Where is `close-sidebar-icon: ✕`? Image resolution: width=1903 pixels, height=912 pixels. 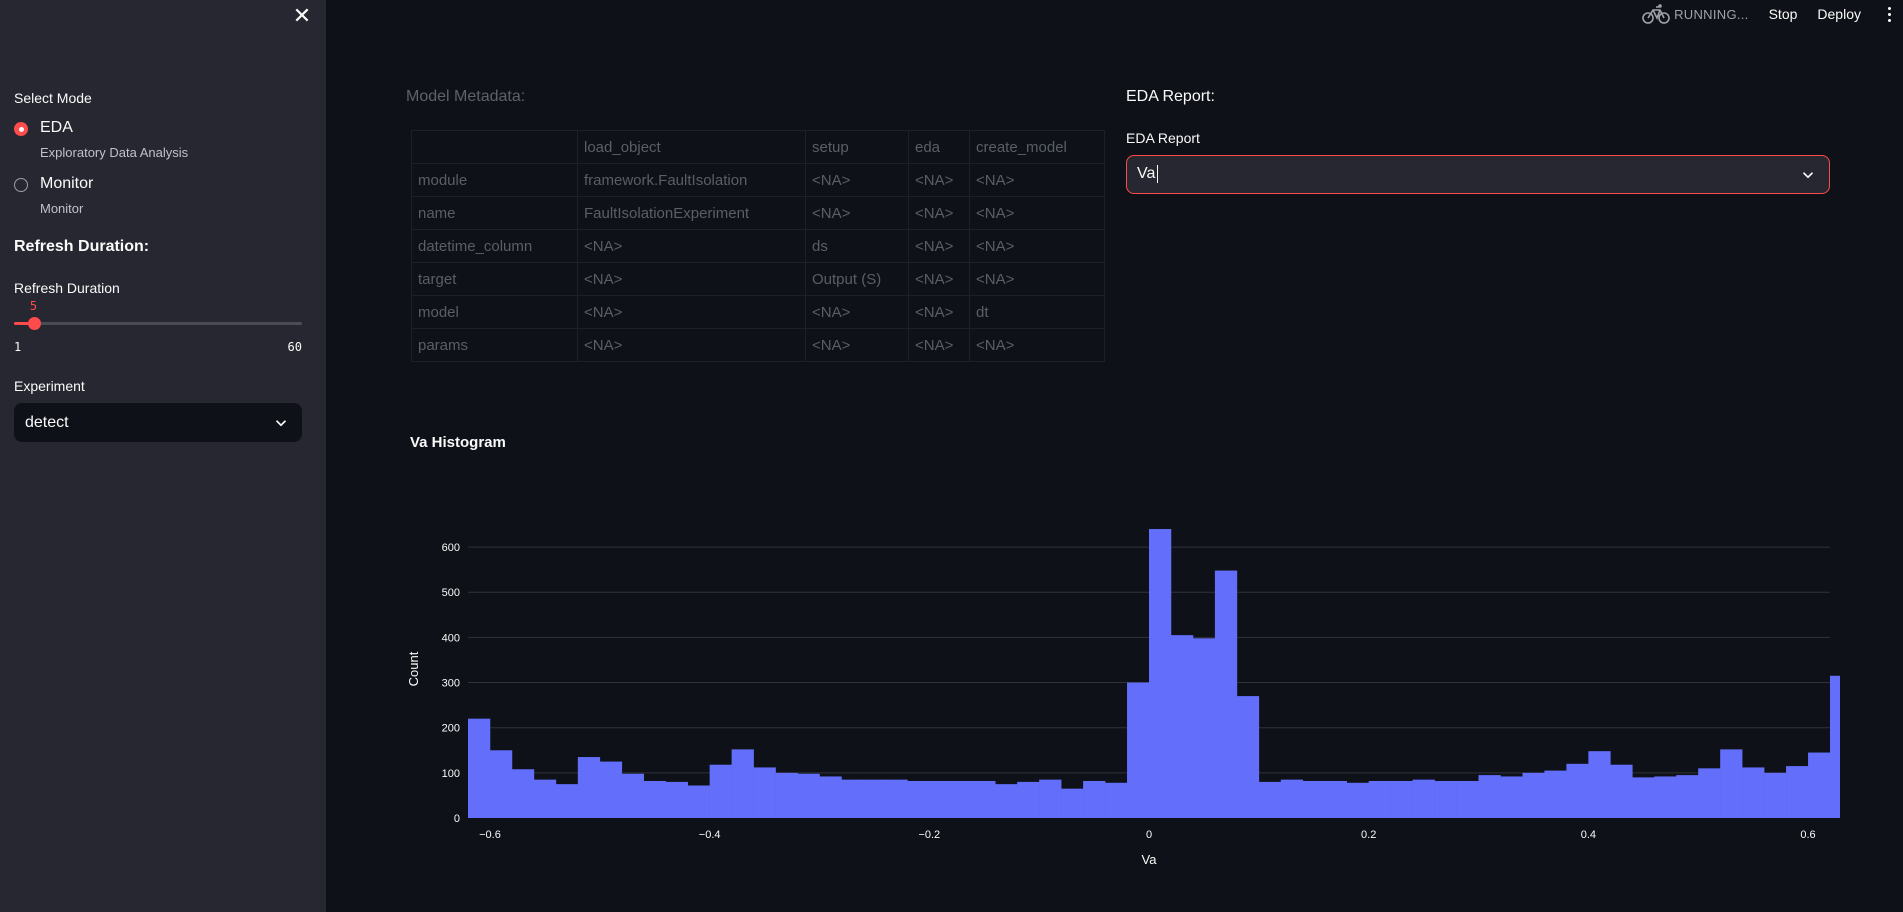
close-sidebar-icon: ✕ is located at coordinates (302, 15).